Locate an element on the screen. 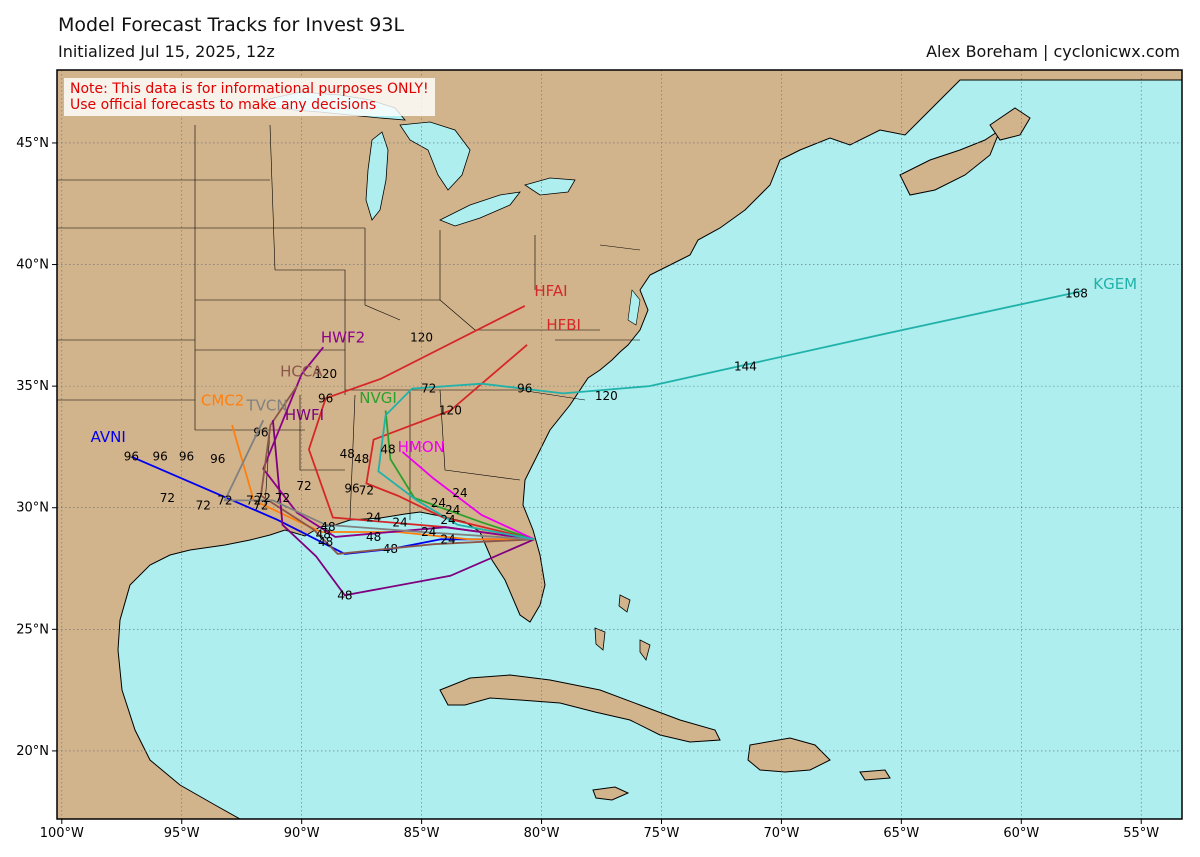 The image size is (1200, 857). hispaniola-land is located at coordinates (789, 755).